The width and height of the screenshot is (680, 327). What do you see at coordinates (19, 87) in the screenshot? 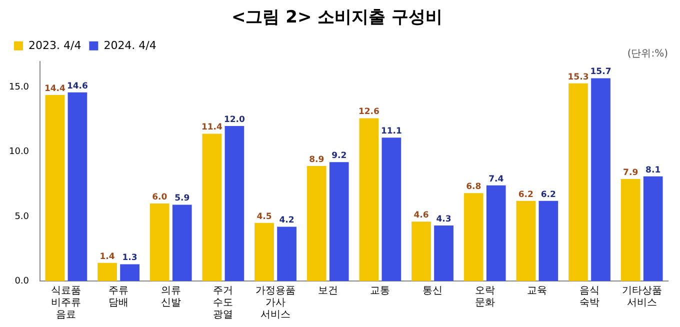
I see `y-tick-label: 15.0` at bounding box center [19, 87].